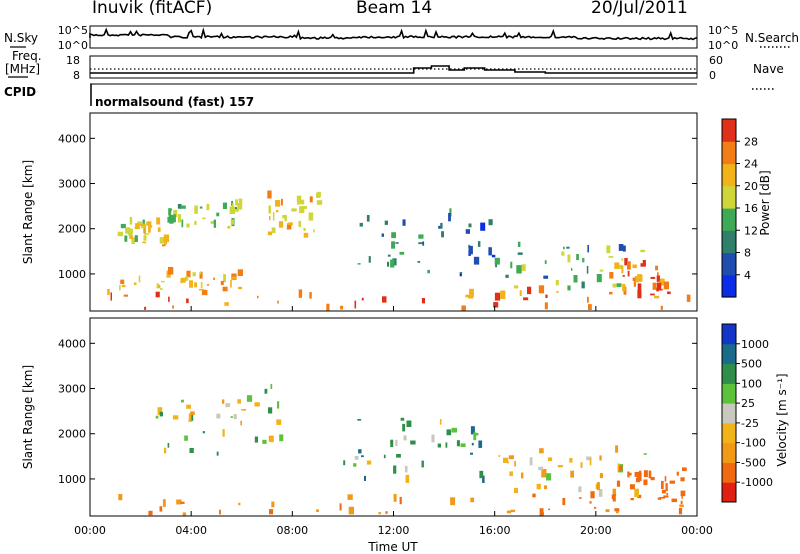  Describe the element at coordinates (292, 530) in the screenshot. I see `x-tick-label: 08:00` at that location.